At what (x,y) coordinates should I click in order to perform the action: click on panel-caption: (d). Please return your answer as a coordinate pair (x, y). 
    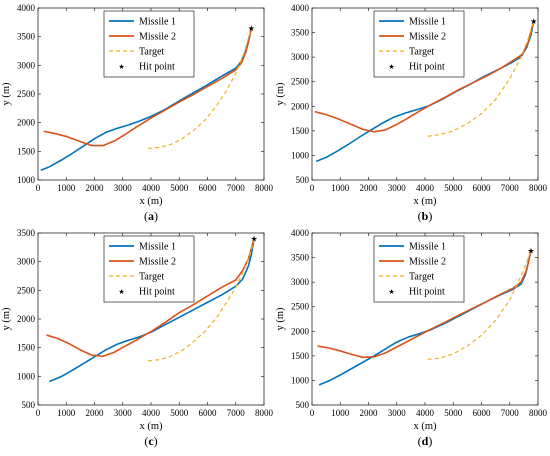
    Looking at the image, I should click on (425, 441).